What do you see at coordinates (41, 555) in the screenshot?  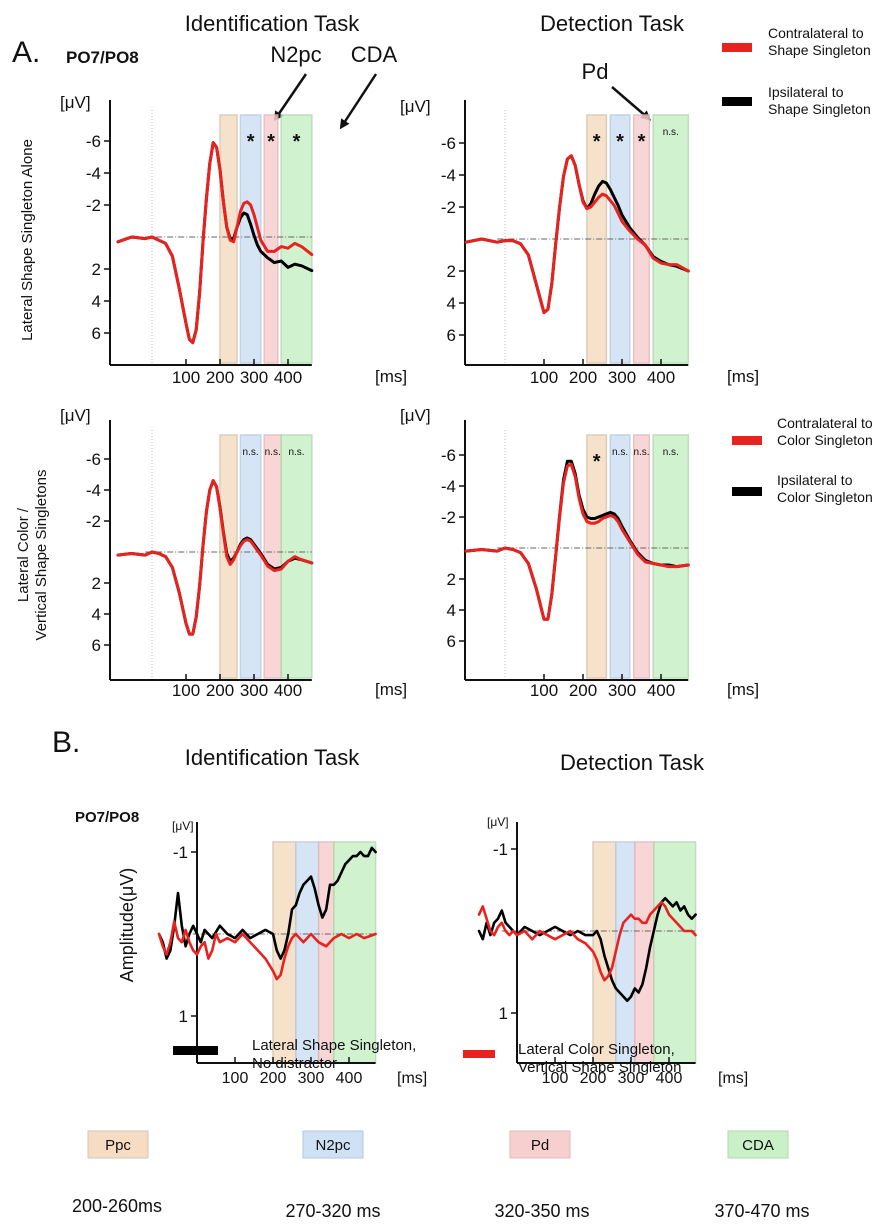 I see `row-label-color-vertical-2: Vertical Shape Singletons` at bounding box center [41, 555].